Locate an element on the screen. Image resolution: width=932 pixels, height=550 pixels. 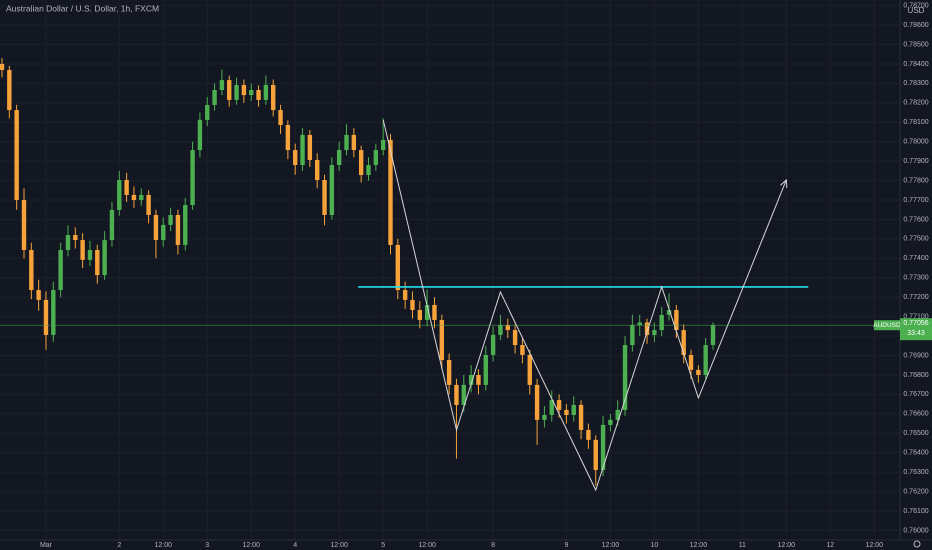
y-tick-label: 0.78700 is located at coordinates (915, 5).